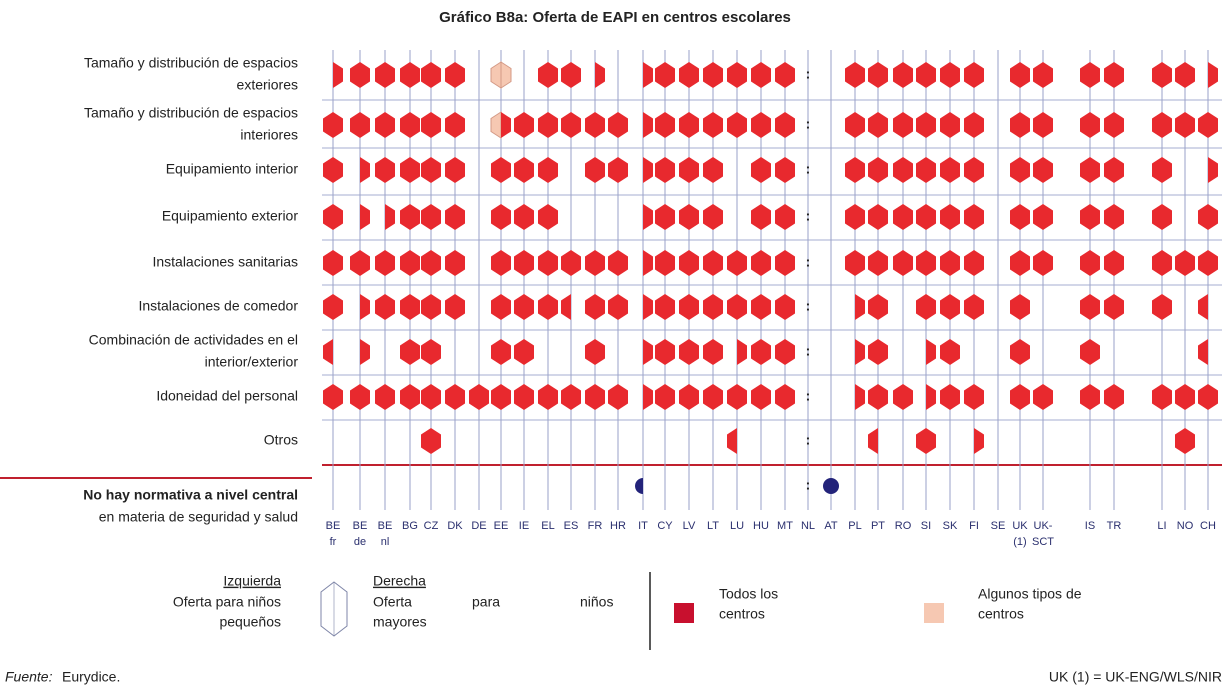 This screenshot has width=1228, height=689. I want to click on column-label: DK, so click(455, 526).